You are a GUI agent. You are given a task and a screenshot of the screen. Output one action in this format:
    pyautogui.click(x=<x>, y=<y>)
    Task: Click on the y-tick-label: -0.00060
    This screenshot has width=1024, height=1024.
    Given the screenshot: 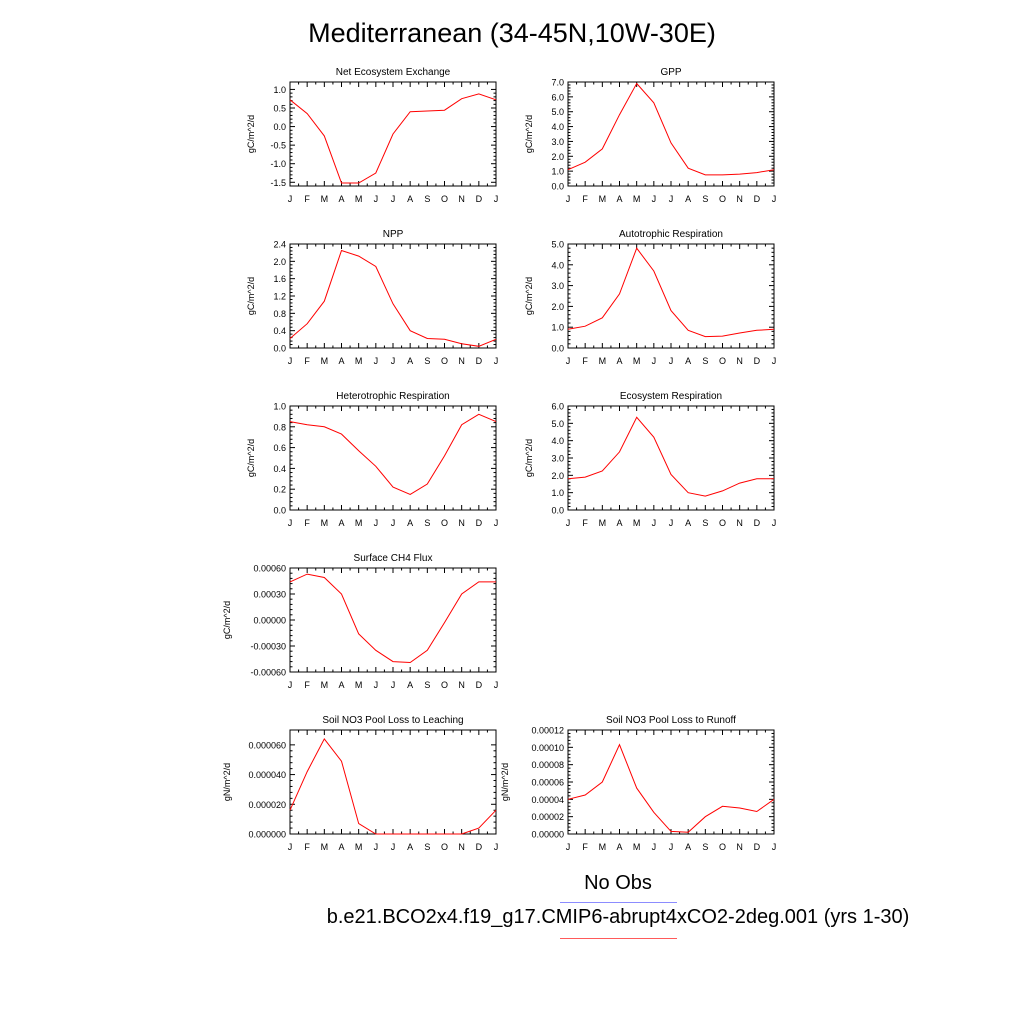 What is the action you would take?
    pyautogui.click(x=268, y=673)
    